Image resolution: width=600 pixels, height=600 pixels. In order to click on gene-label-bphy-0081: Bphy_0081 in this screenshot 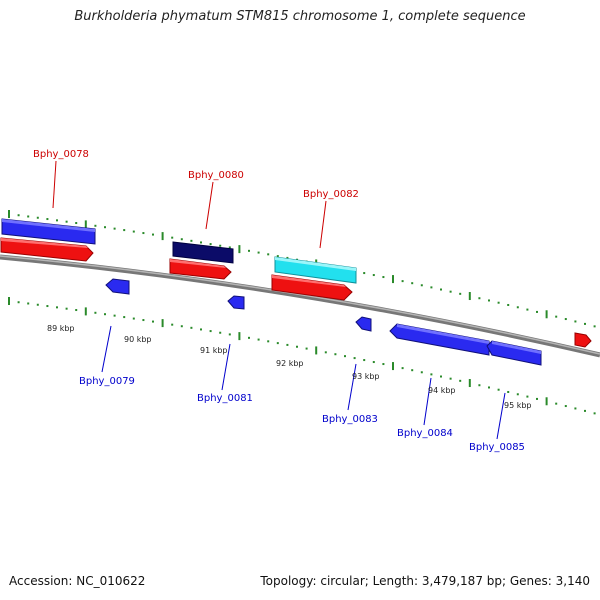, I will do `click(225, 398)`.